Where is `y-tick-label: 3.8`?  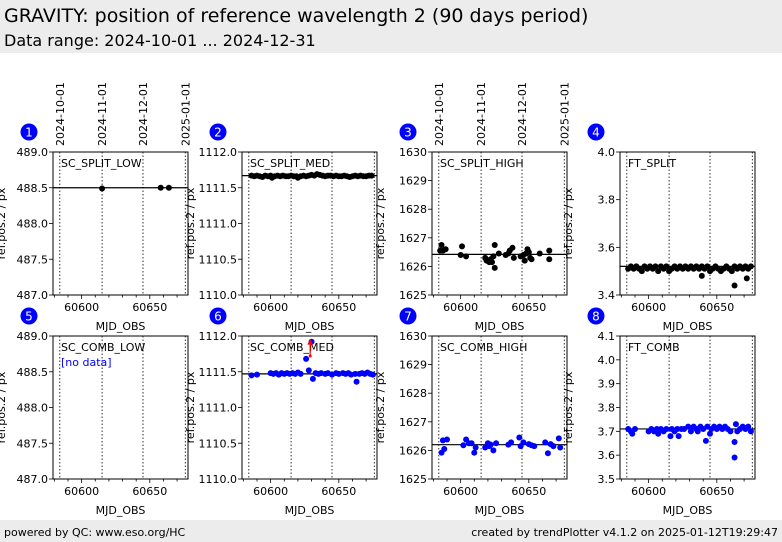
y-tick-label: 3.8 is located at coordinates (607, 408).